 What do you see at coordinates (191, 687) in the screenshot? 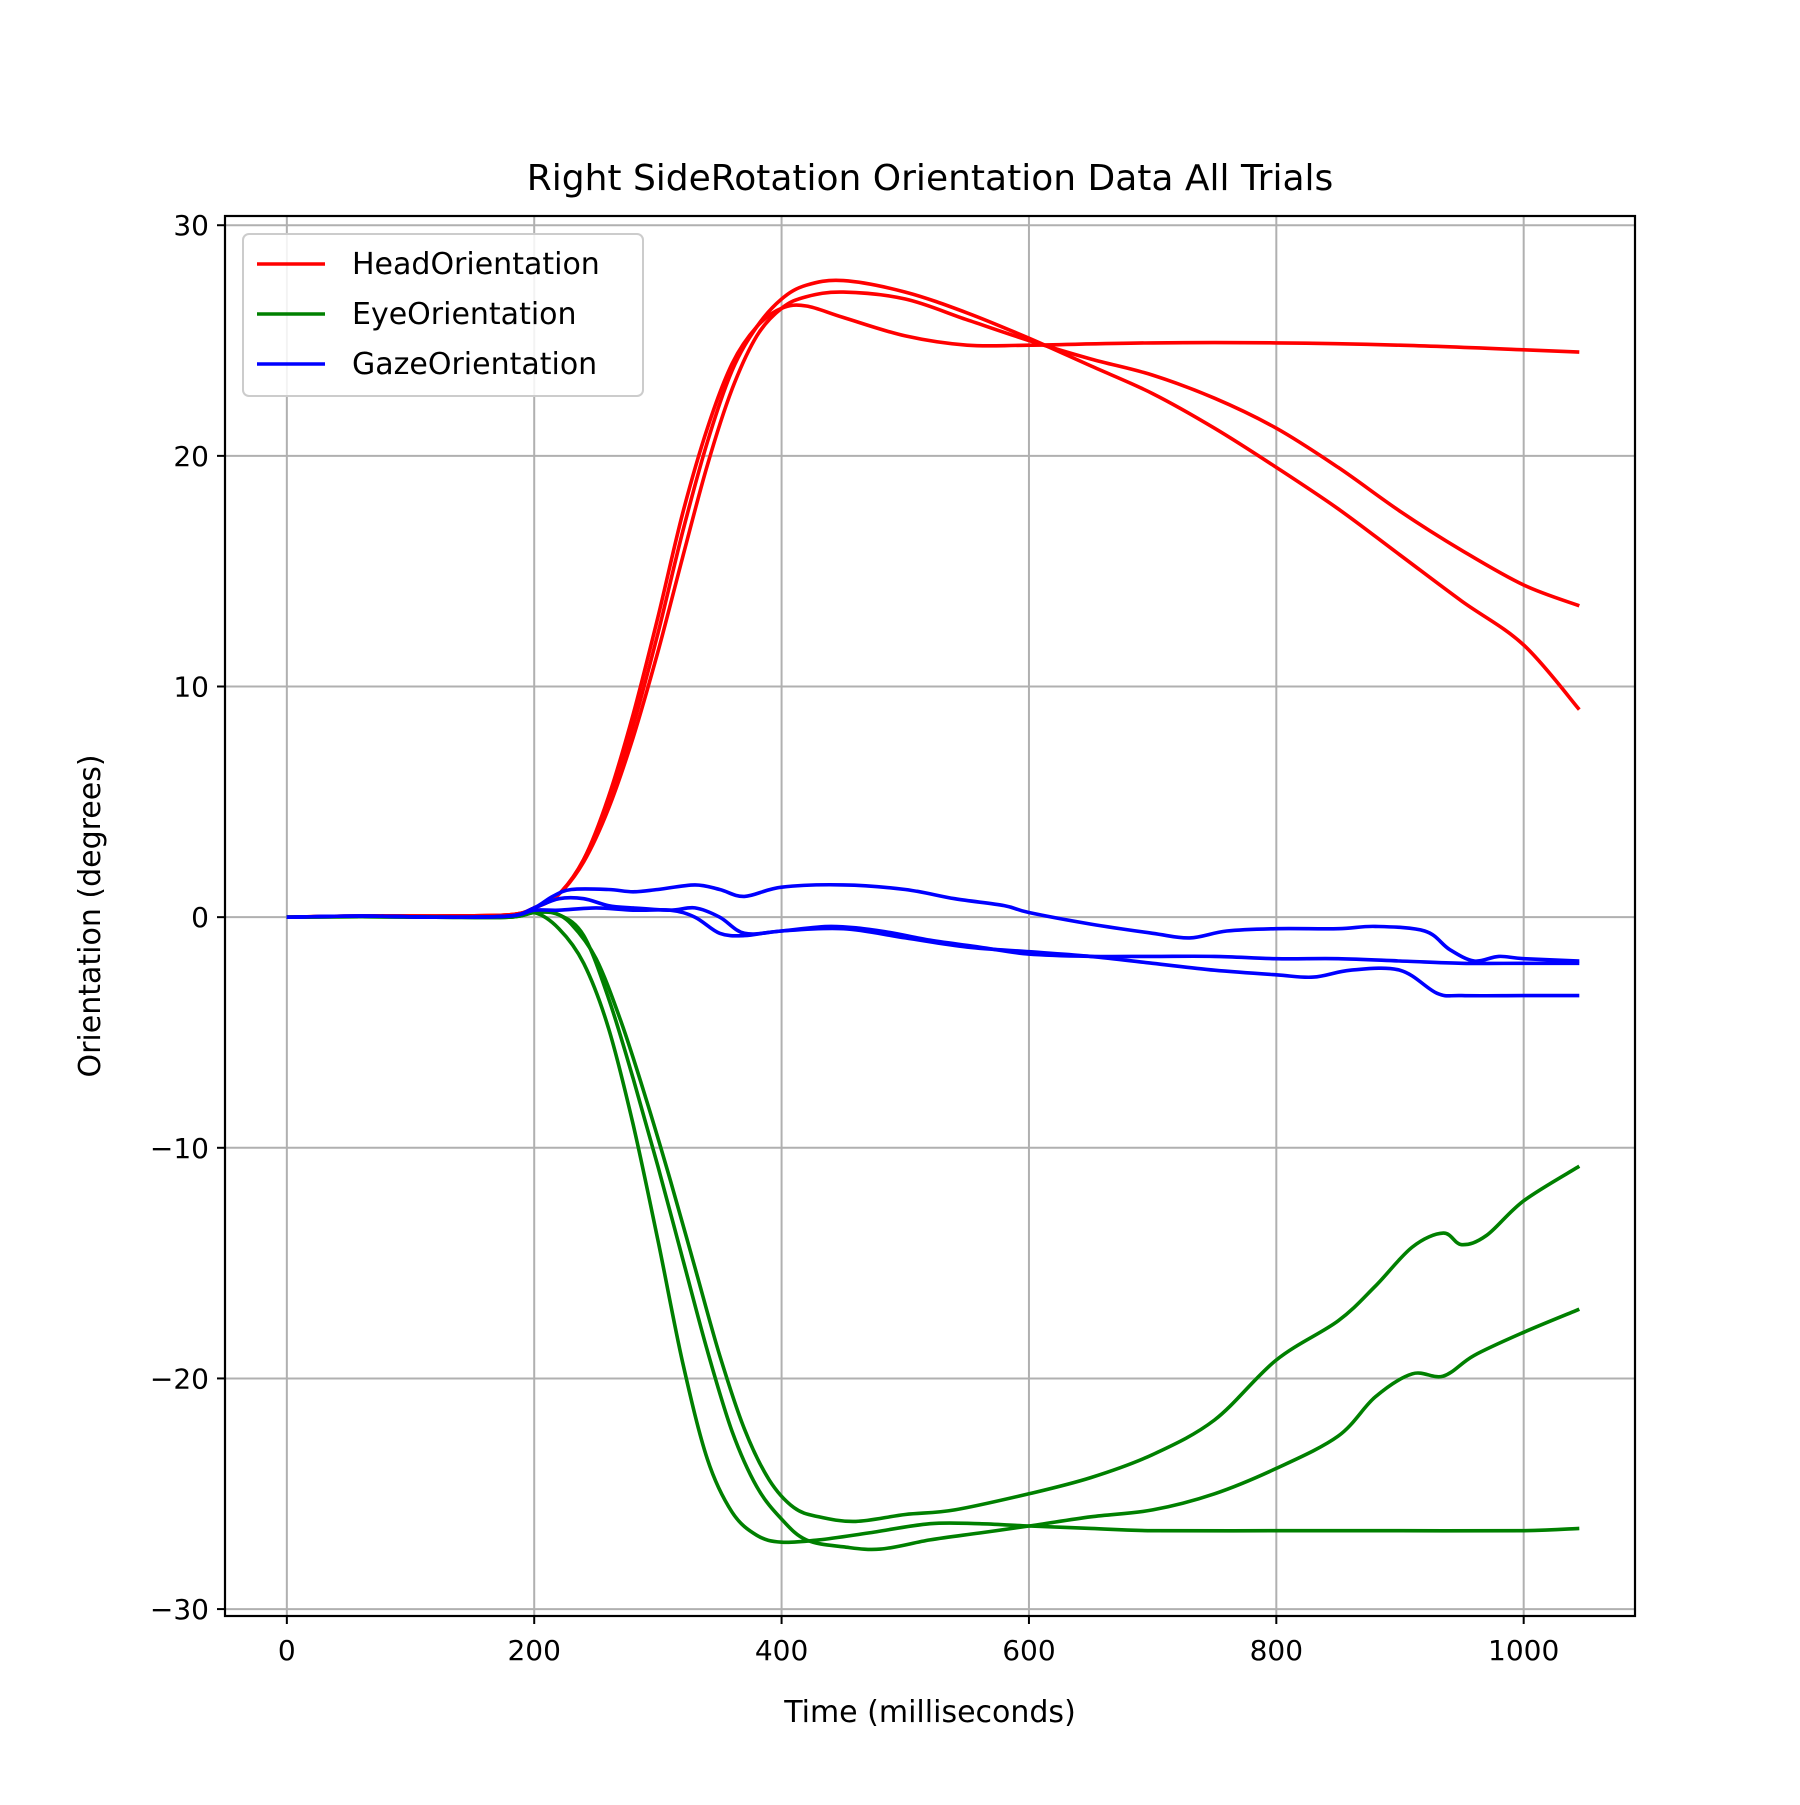
I see `y-tick-label: 10` at bounding box center [191, 687].